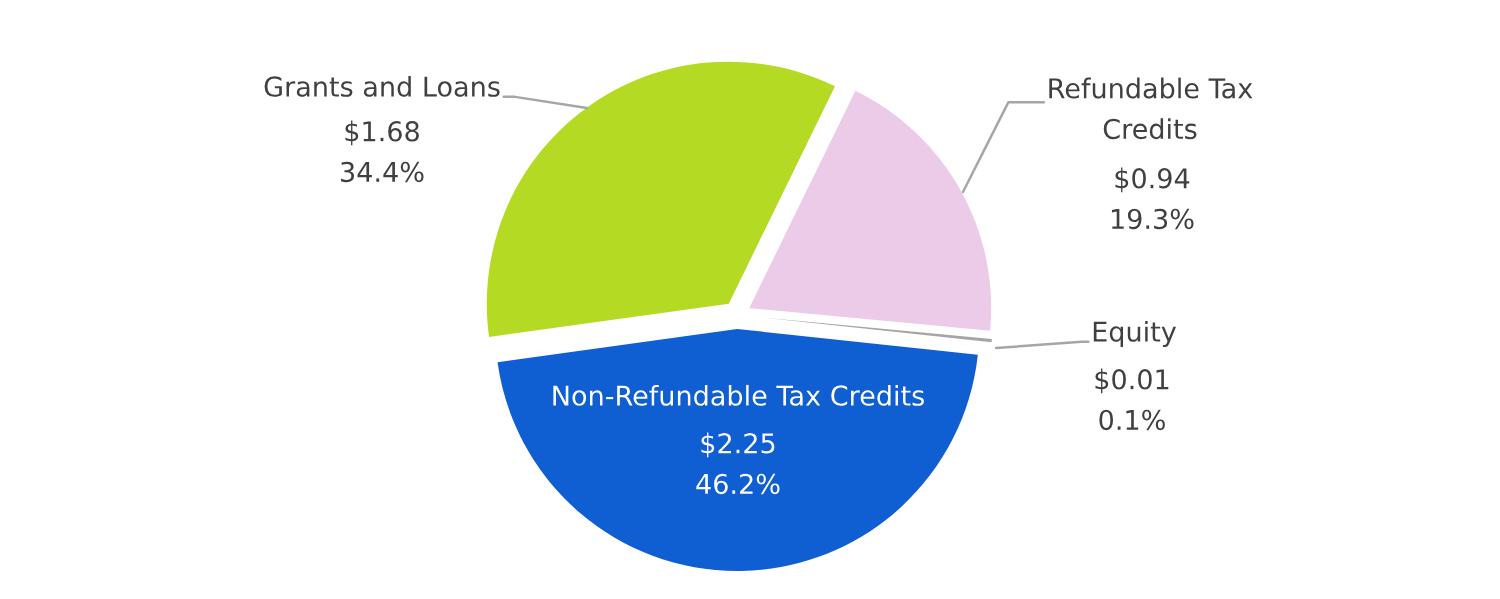  I want to click on data-label: $0.01 0.1%, so click(1132, 399).